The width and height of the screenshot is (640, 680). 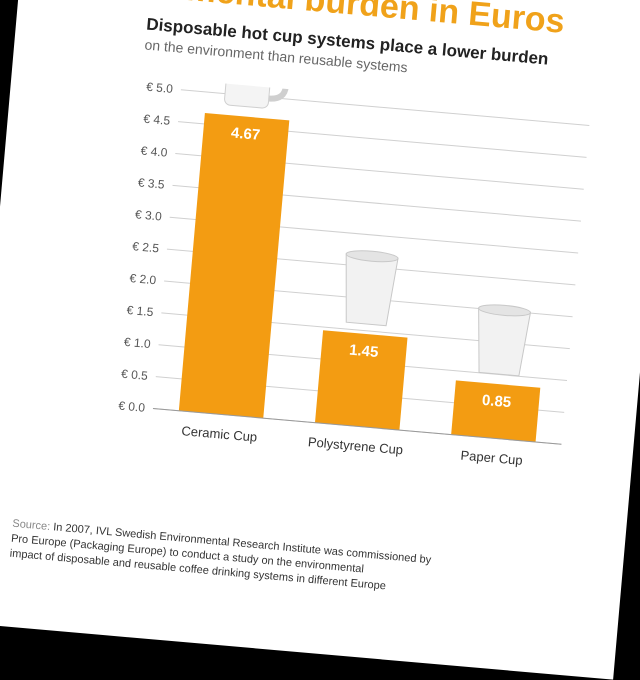 I want to click on x-tick-label: Polystyrene Cup, so click(x=355, y=445).